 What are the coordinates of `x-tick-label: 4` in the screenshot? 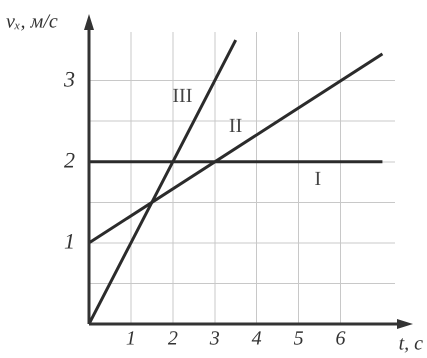 It's located at (257, 338).